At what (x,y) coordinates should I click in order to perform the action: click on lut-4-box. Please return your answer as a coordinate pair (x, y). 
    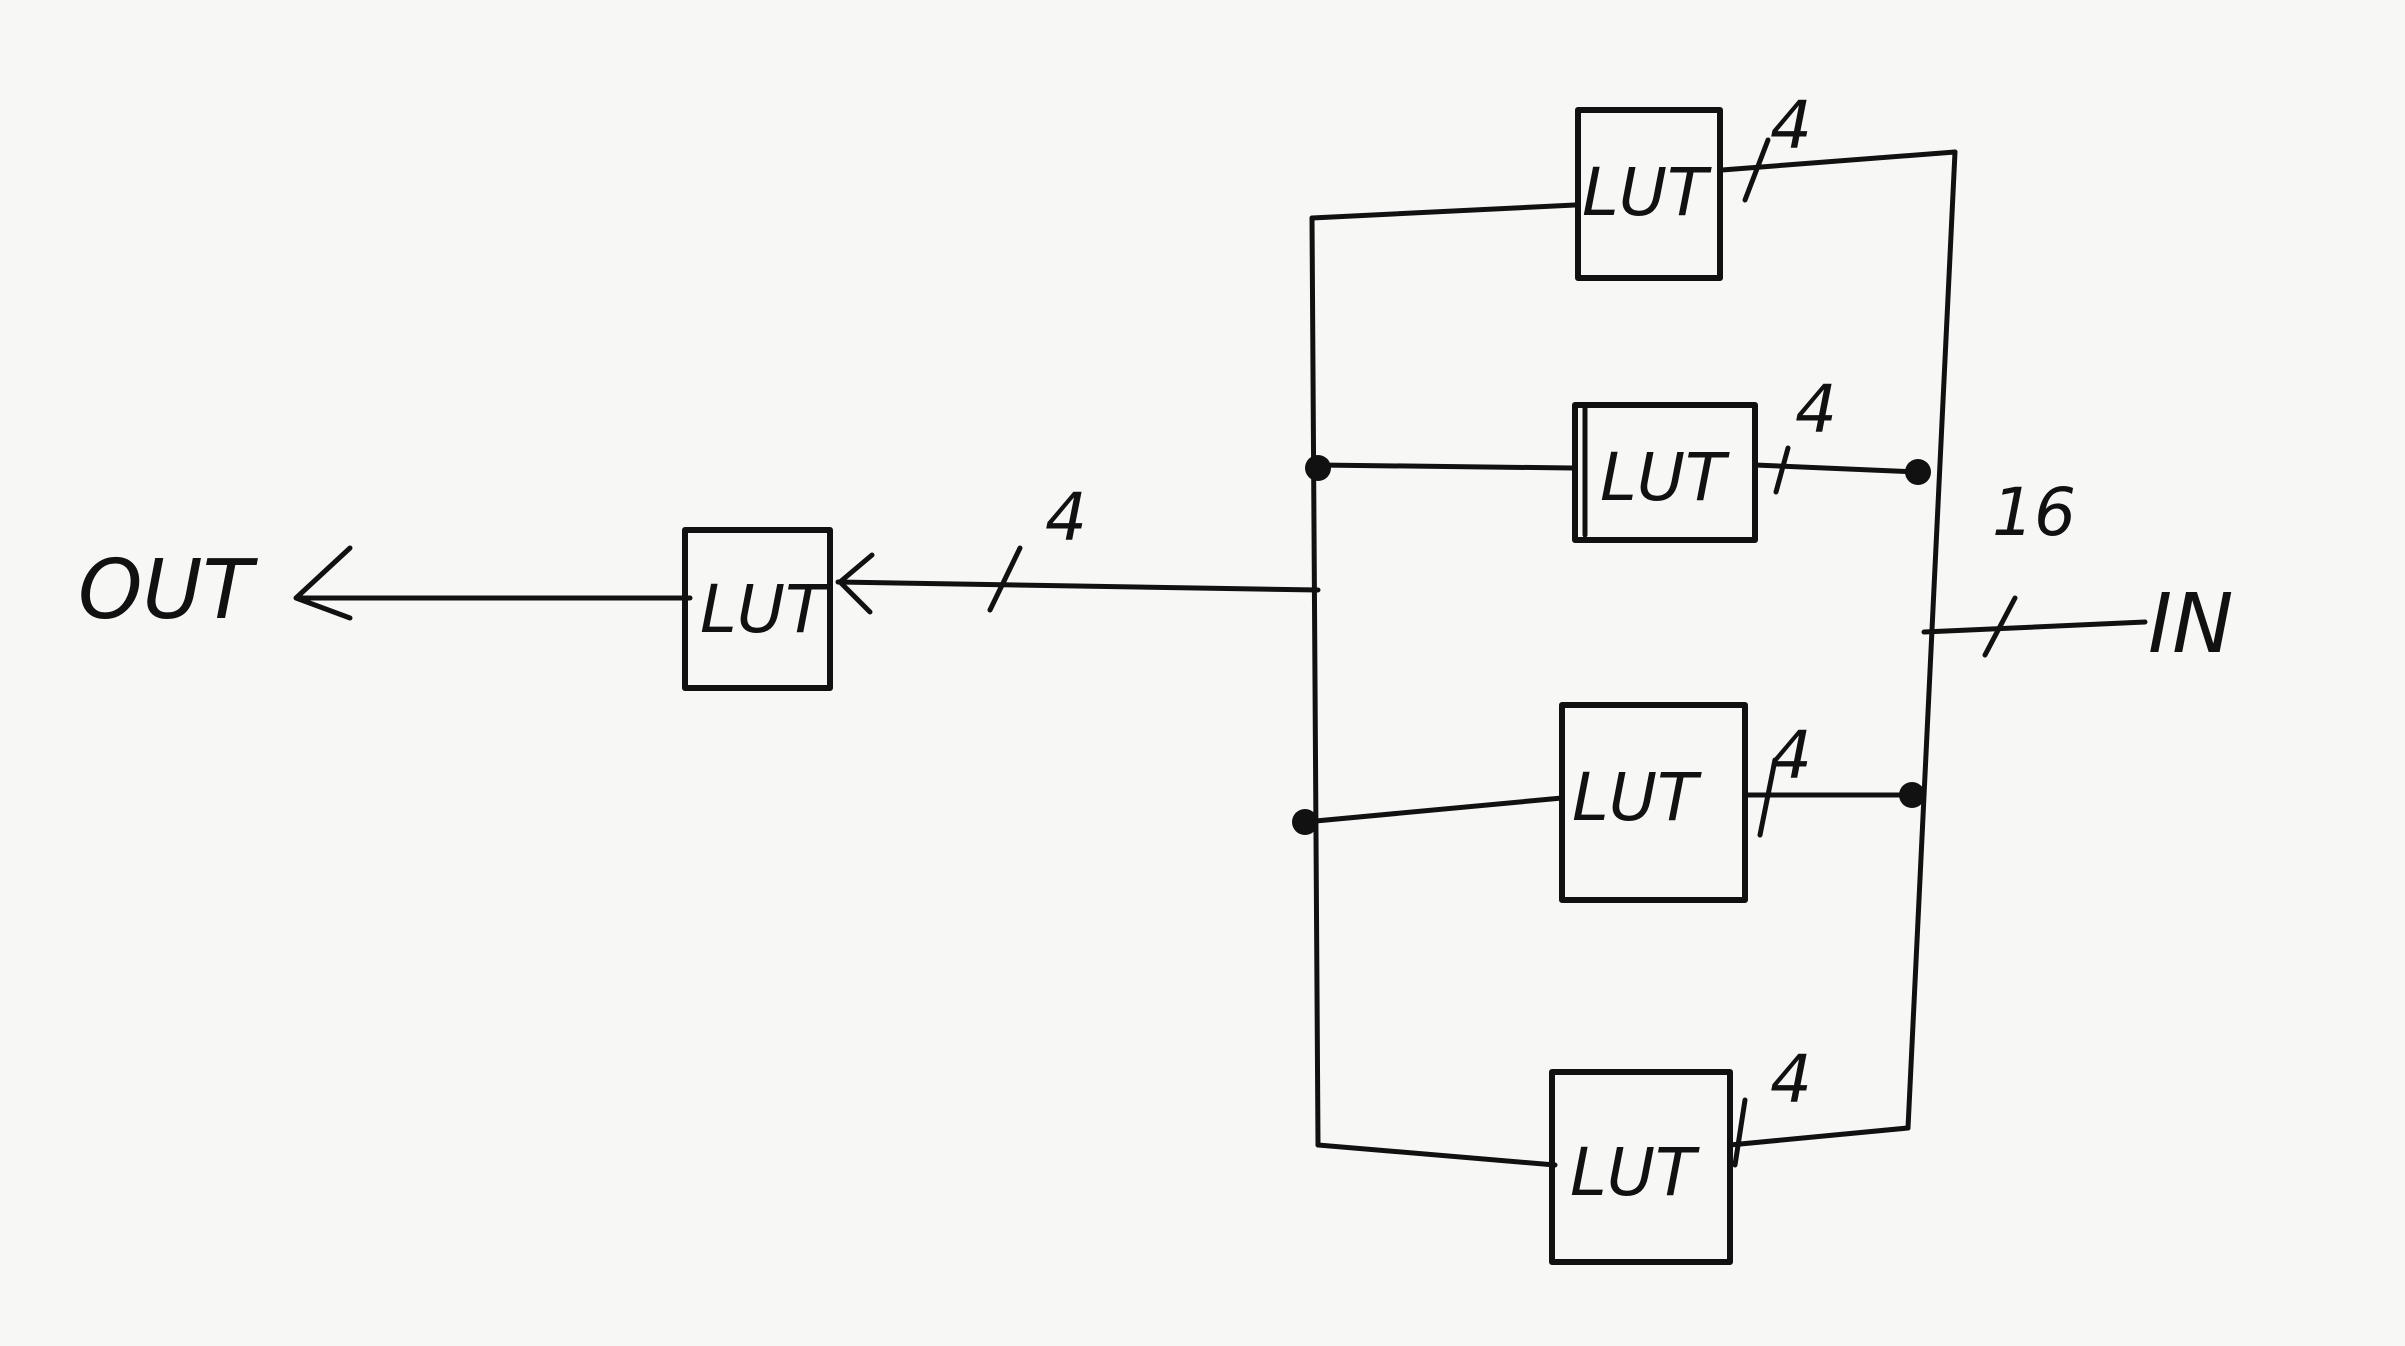
    Looking at the image, I should click on (1641, 1167).